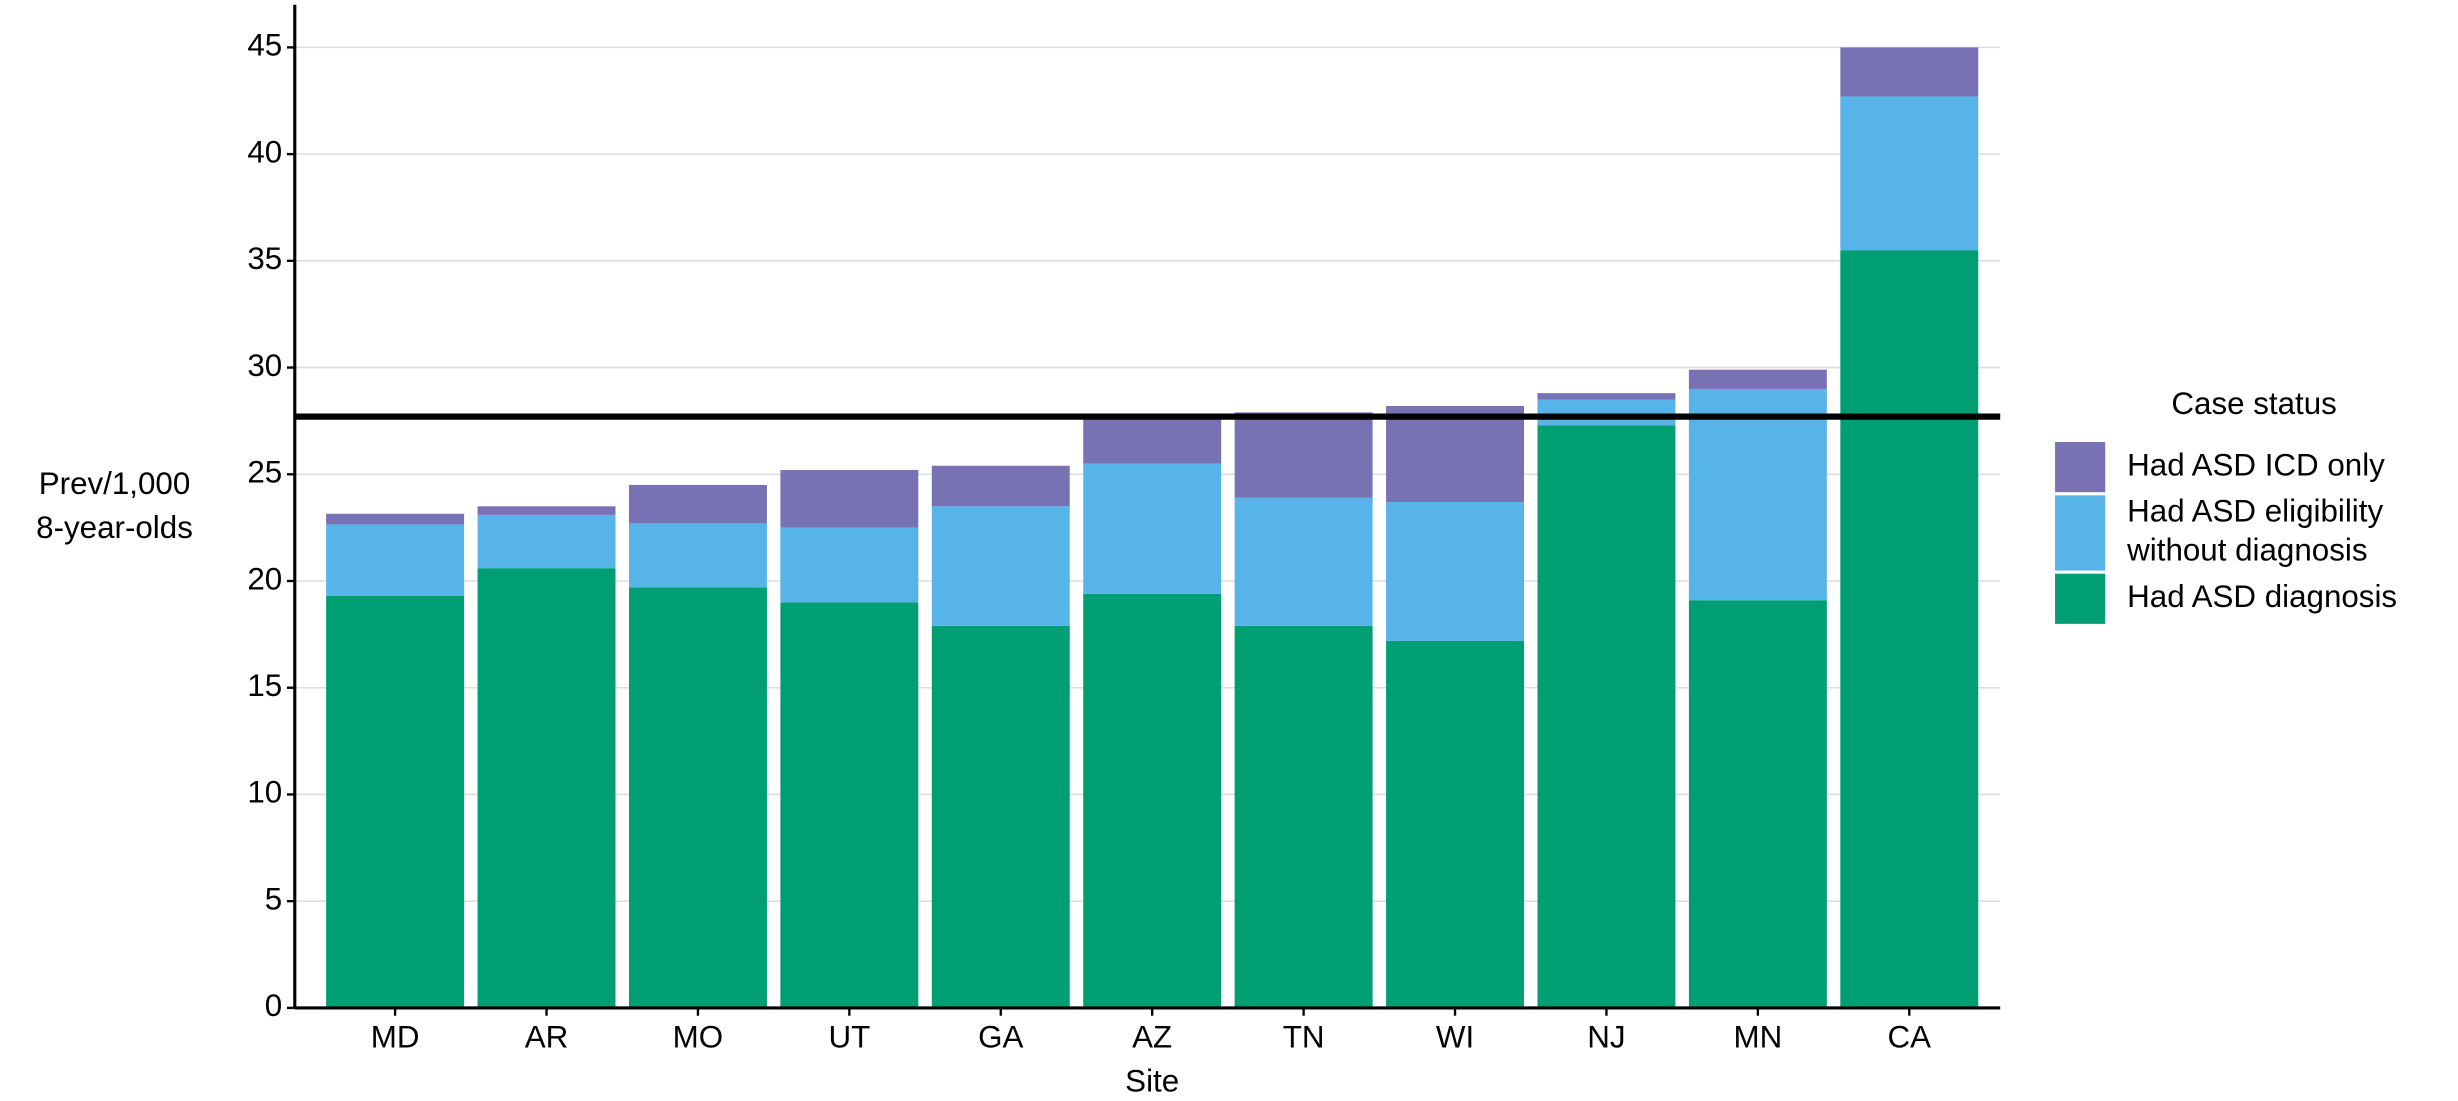  I want to click on x-tick-label: GA, so click(1000, 1037).